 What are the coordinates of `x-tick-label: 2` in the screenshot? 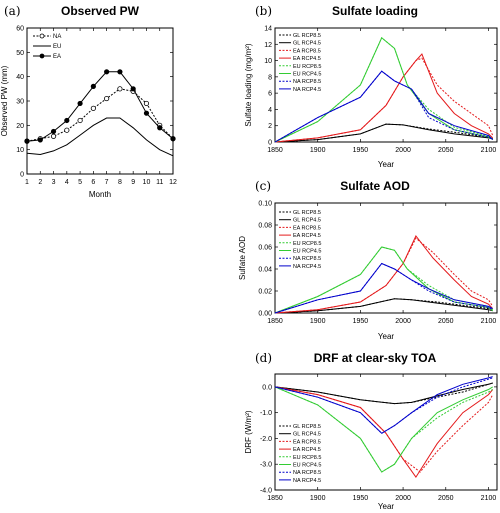 It's located at (40, 182).